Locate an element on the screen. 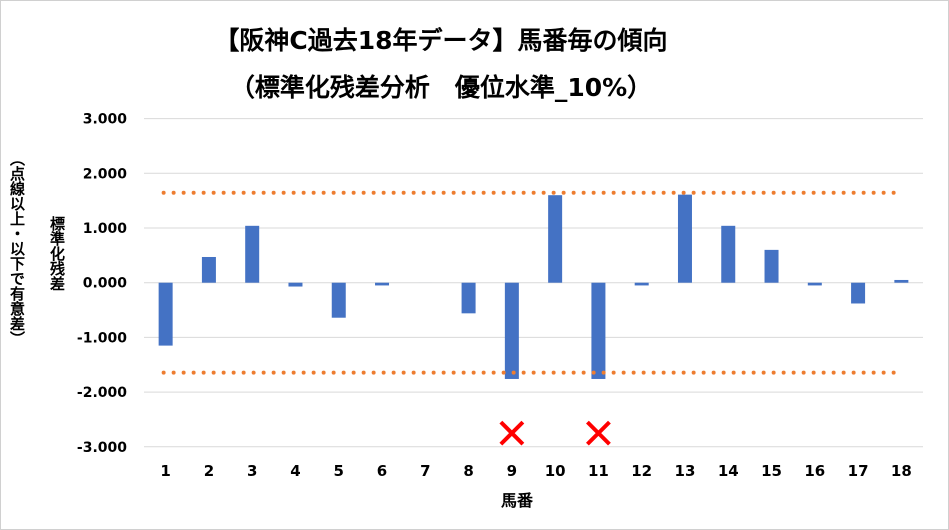 Image resolution: width=949 pixels, height=530 pixels. x-tick-label: 13 is located at coordinates (685, 471).